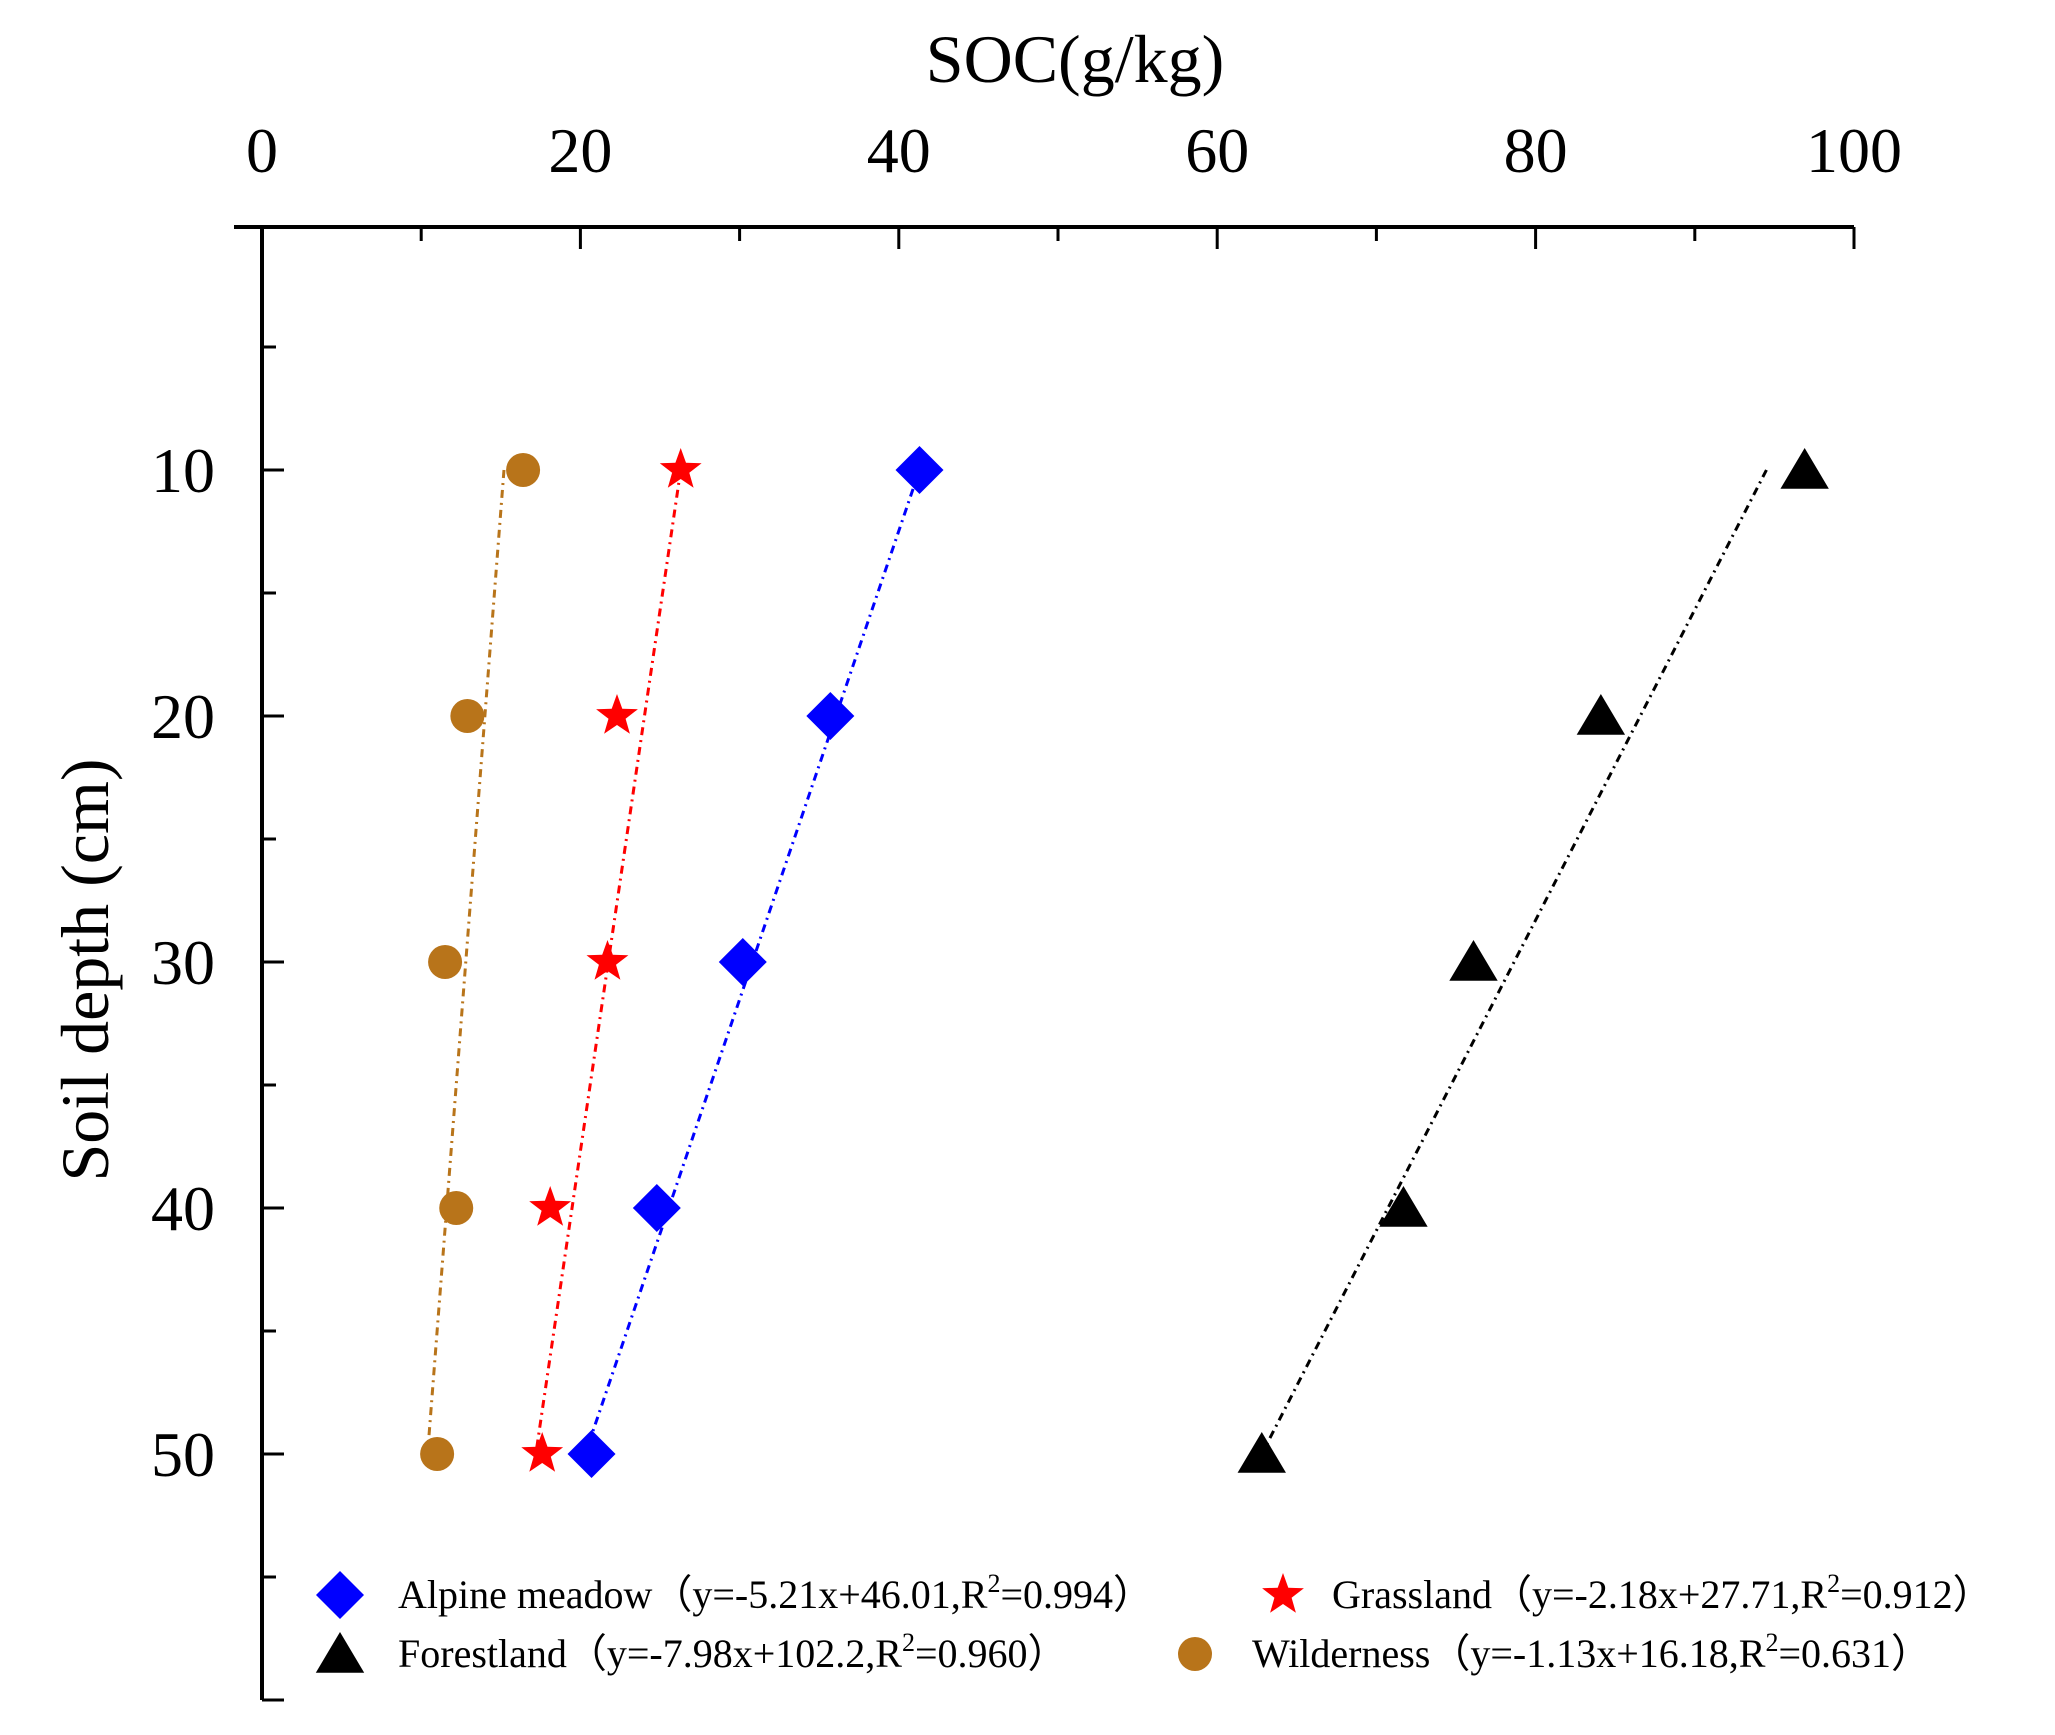  What do you see at coordinates (525, 1594) in the screenshot?
I see `legend-series-name: Alpine meadow` at bounding box center [525, 1594].